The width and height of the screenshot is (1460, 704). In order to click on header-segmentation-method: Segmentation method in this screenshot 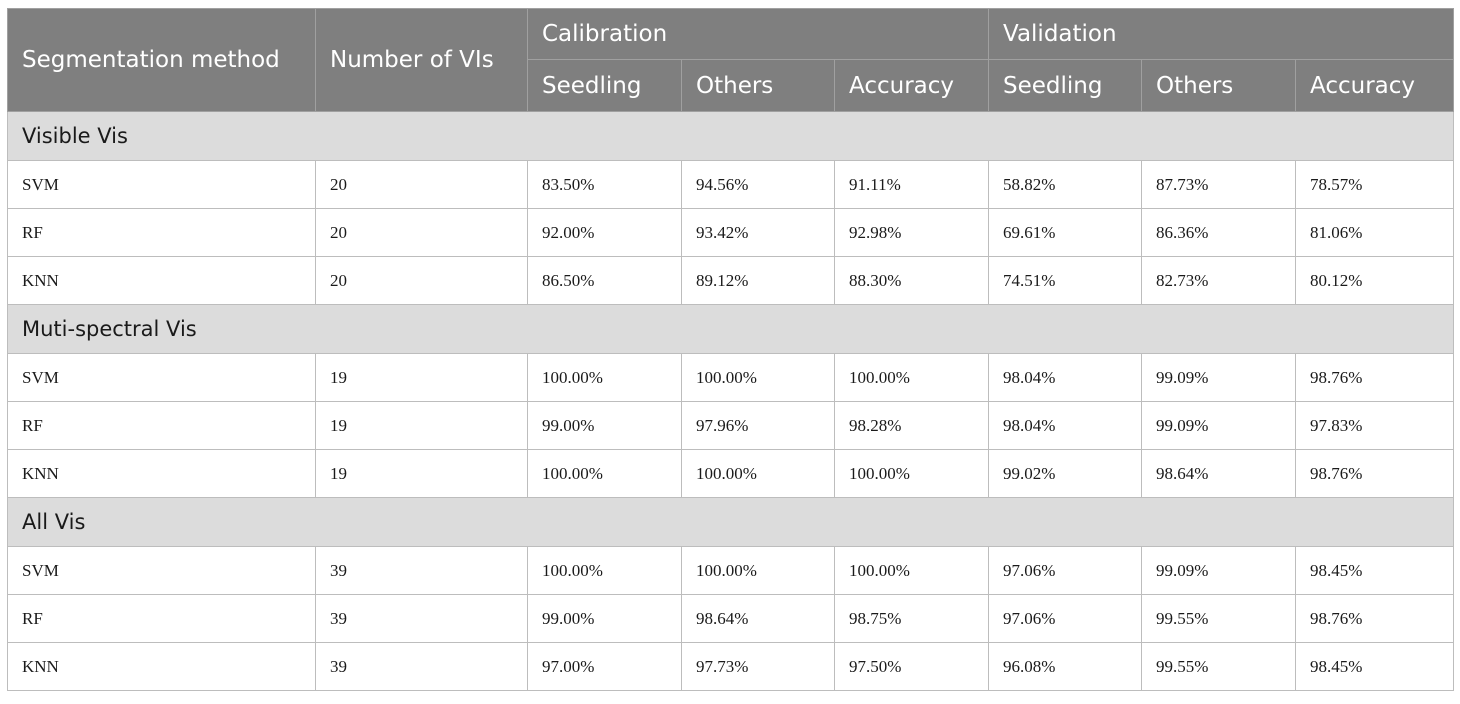, I will do `click(161, 60)`.